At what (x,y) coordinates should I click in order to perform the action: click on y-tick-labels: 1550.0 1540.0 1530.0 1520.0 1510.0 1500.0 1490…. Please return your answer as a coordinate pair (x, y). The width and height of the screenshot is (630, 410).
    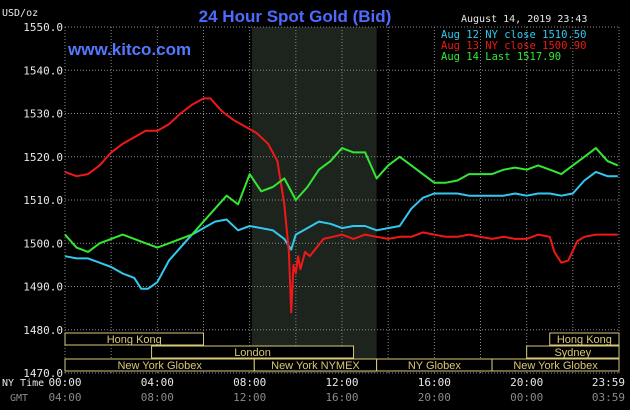
    Looking at the image, I should click on (43, 200).